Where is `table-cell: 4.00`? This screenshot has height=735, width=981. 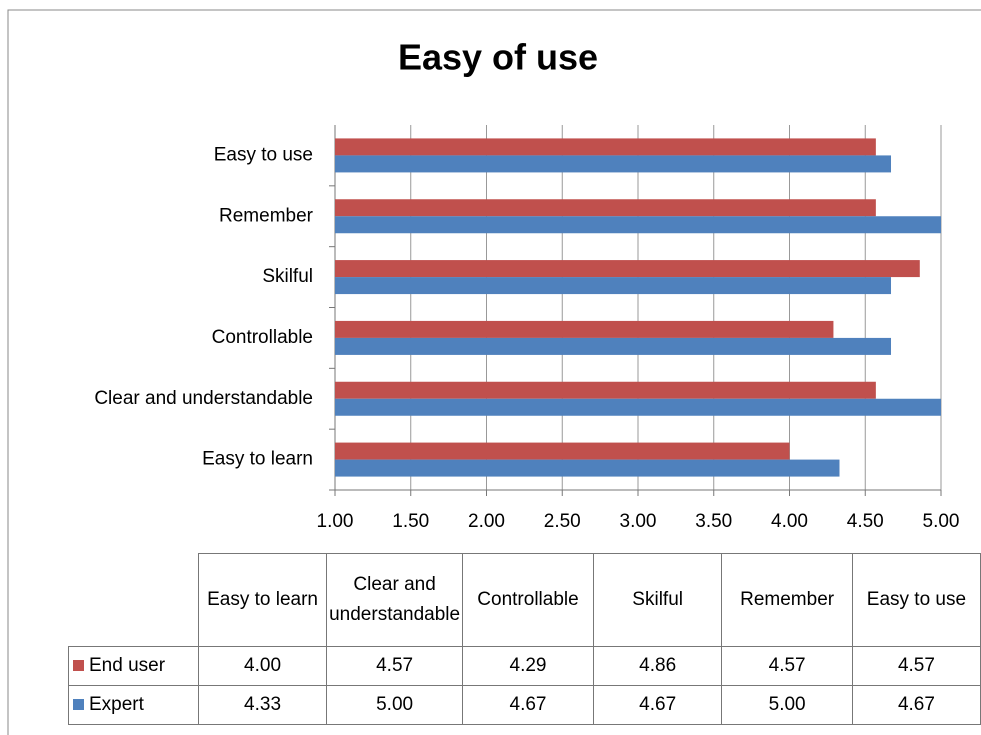 table-cell: 4.00 is located at coordinates (262, 666).